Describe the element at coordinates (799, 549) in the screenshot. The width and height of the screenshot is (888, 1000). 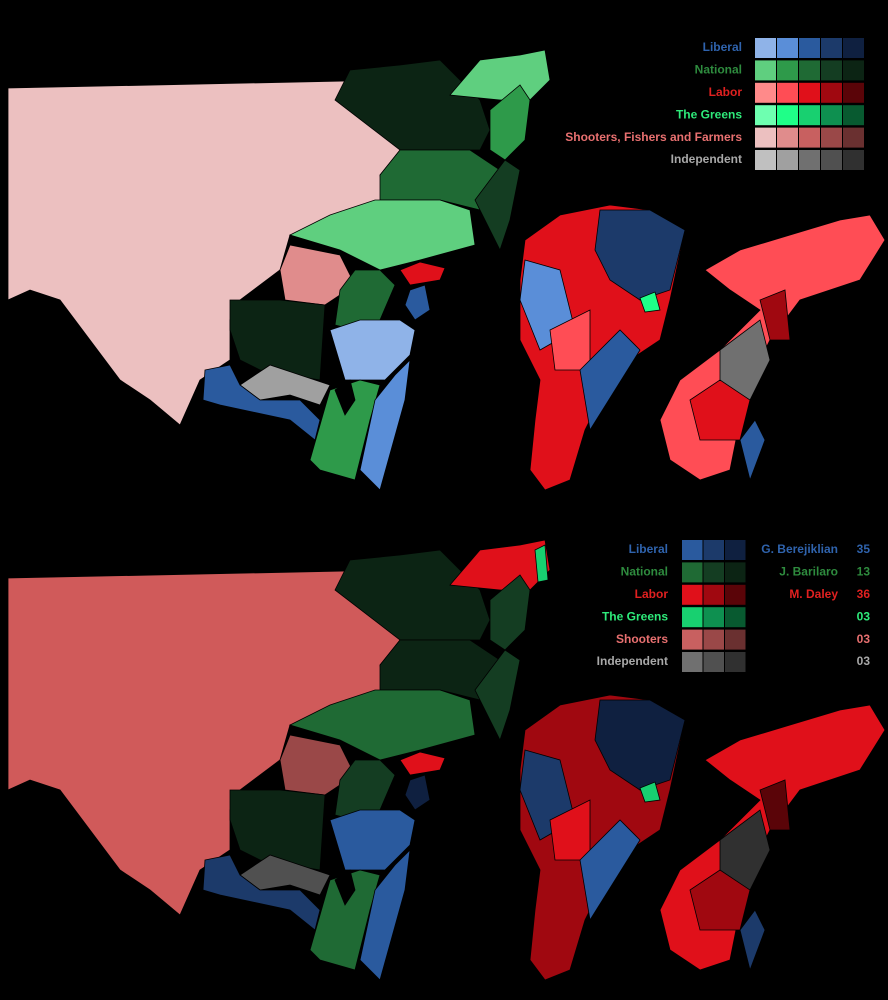
I see `leader-name: G. Berejiklian` at that location.